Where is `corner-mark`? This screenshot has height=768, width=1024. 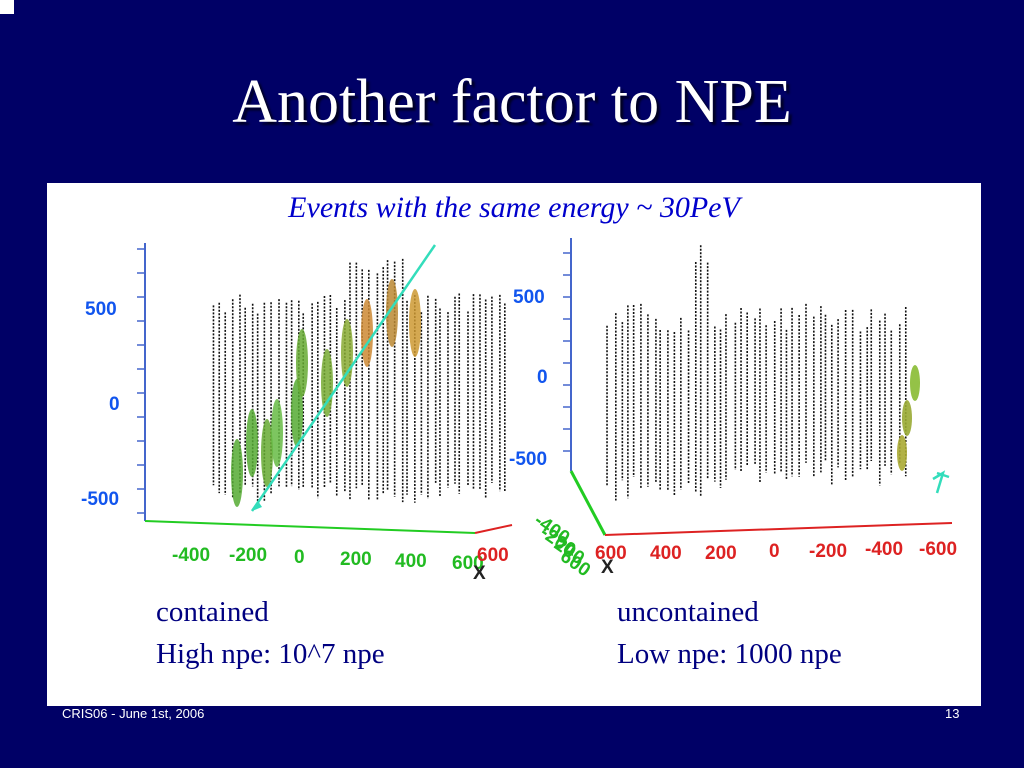 corner-mark is located at coordinates (7, 7).